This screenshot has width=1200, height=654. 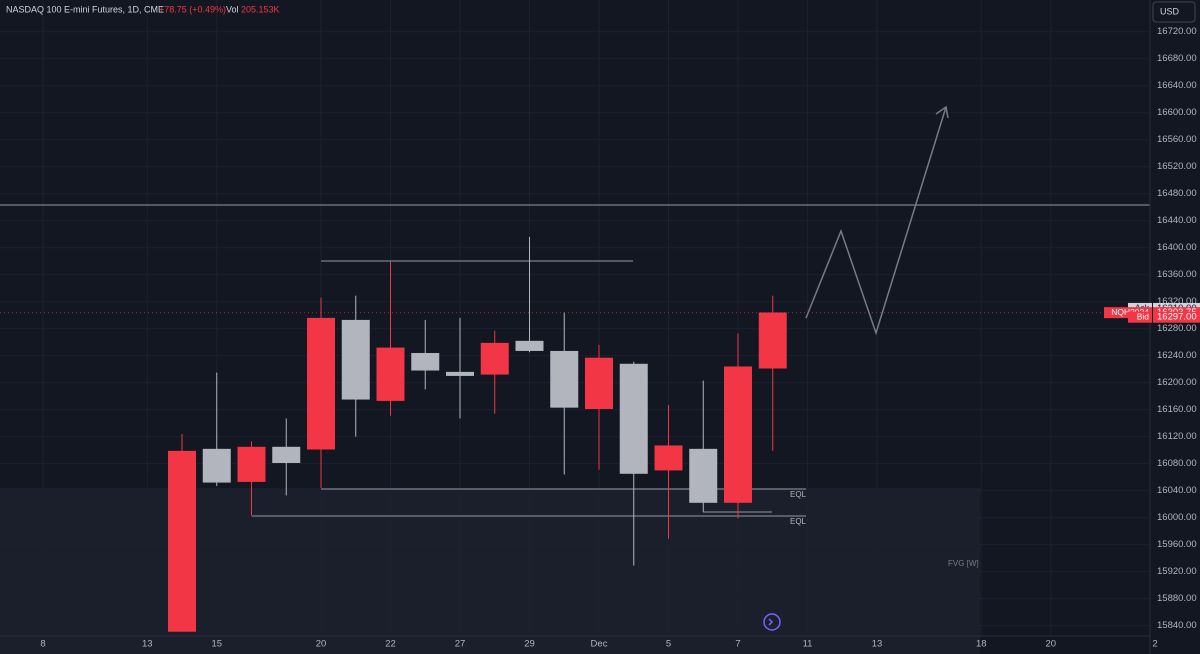 I want to click on y-tick-label: 16320.00, so click(x=1177, y=301).